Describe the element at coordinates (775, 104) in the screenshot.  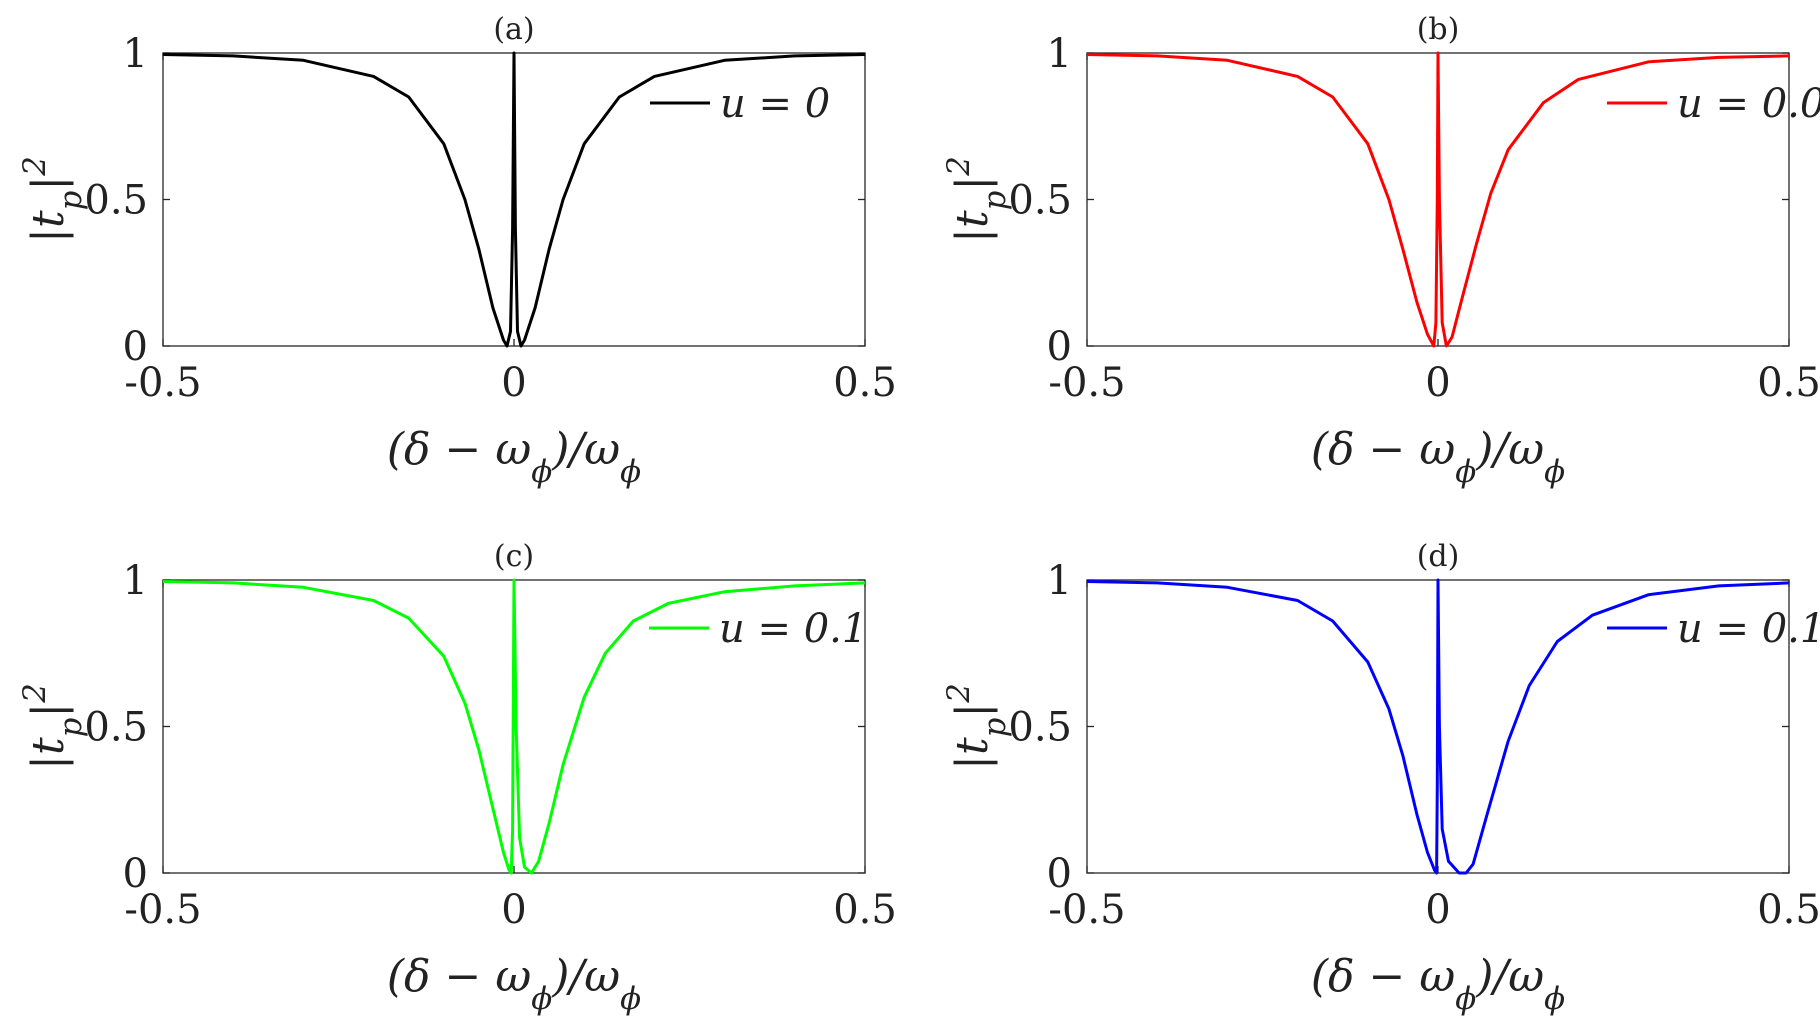
I see `legend-label: u = 0` at that location.